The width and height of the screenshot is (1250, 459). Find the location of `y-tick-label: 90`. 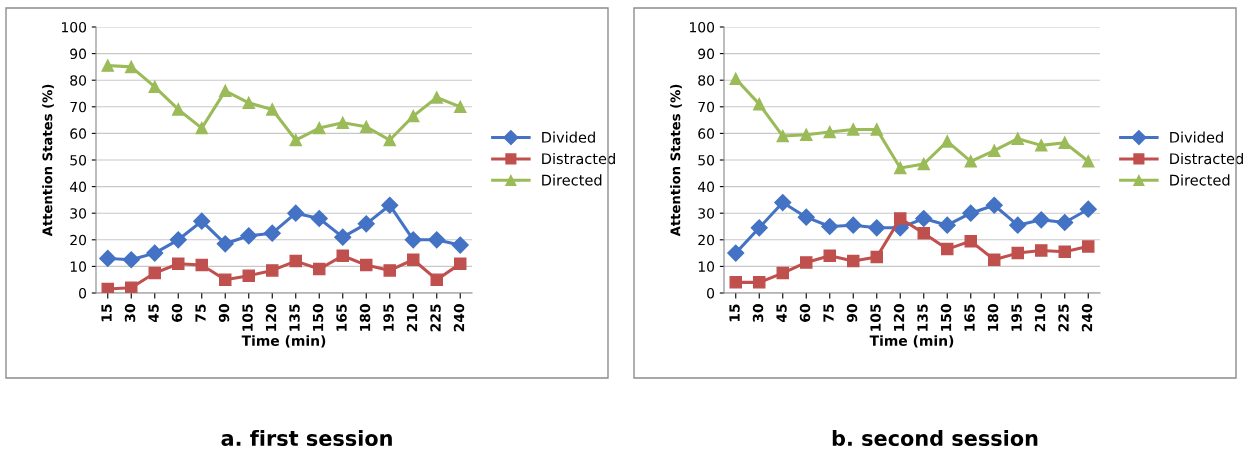

y-tick-label: 90 is located at coordinates (706, 54).